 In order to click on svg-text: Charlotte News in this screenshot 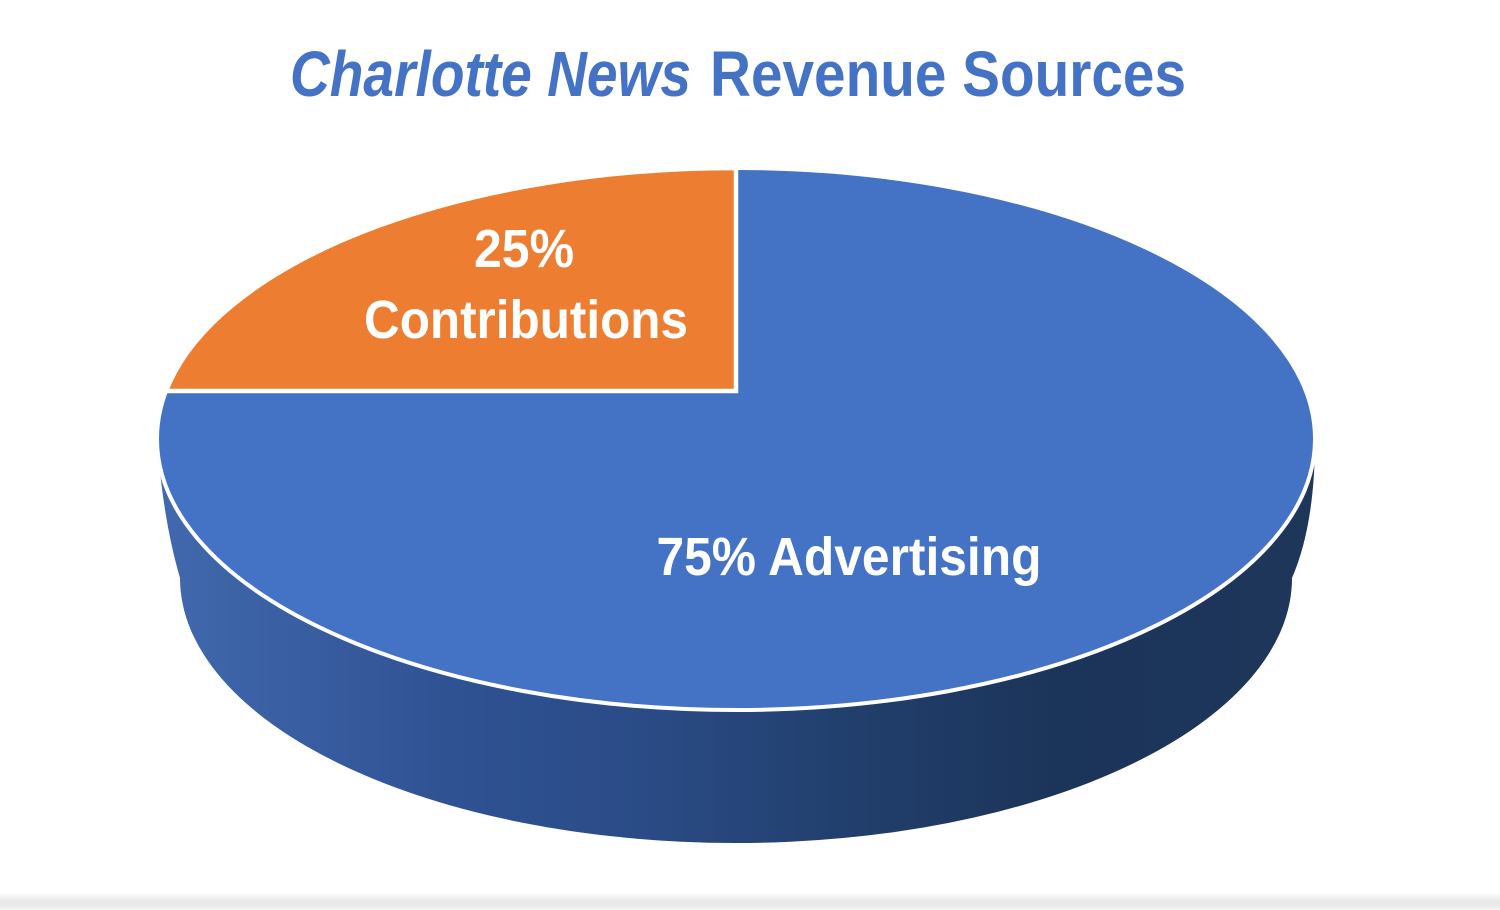, I will do `click(490, 74)`.